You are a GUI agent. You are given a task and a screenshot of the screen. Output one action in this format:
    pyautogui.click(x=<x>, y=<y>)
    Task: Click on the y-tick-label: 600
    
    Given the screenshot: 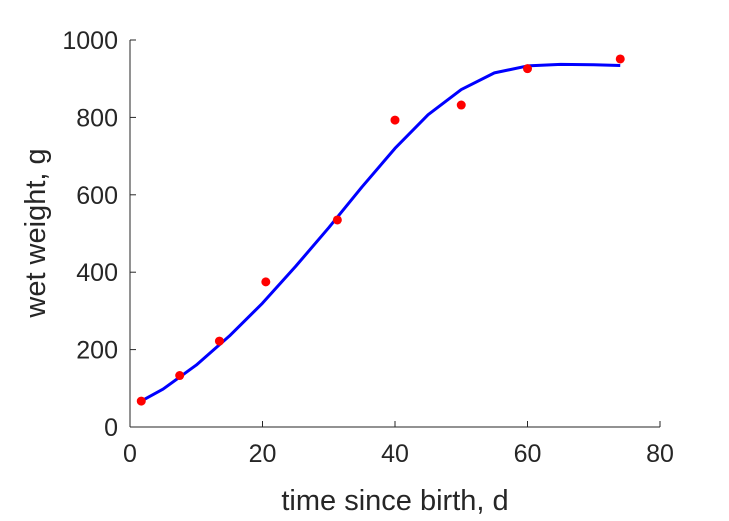 What is the action you would take?
    pyautogui.click(x=97, y=196)
    